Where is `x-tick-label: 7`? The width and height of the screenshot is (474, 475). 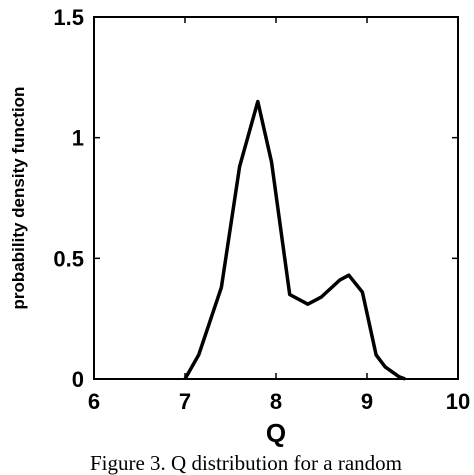 x-tick-label: 7 is located at coordinates (185, 401).